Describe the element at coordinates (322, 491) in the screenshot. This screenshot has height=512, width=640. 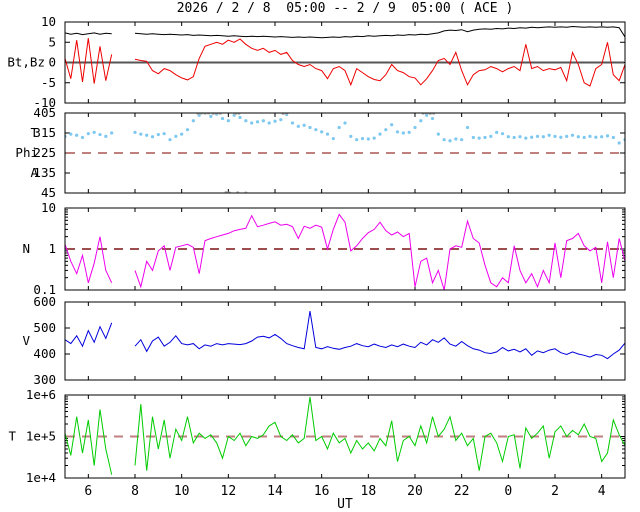
I see `xtick-label: 16` at that location.